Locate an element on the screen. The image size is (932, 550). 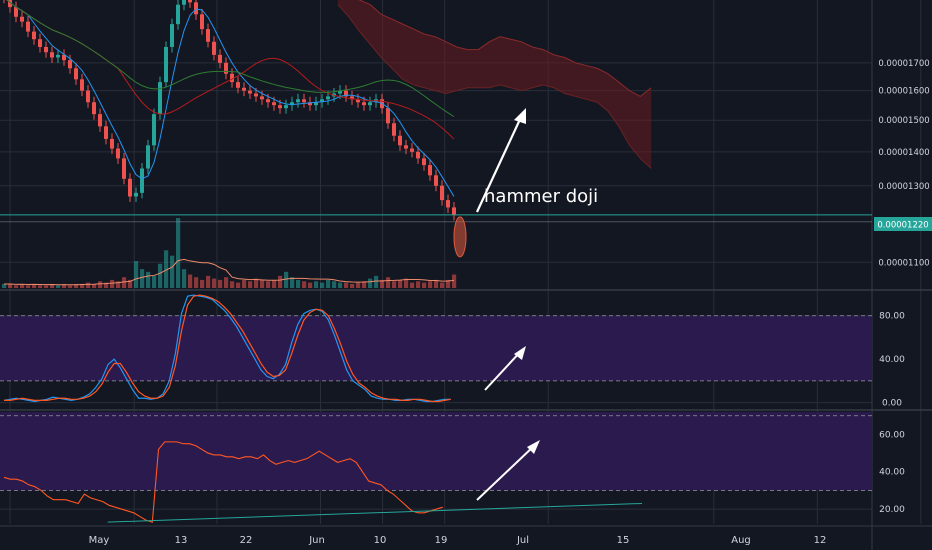
cloud-lower-line is located at coordinates (494, 86).